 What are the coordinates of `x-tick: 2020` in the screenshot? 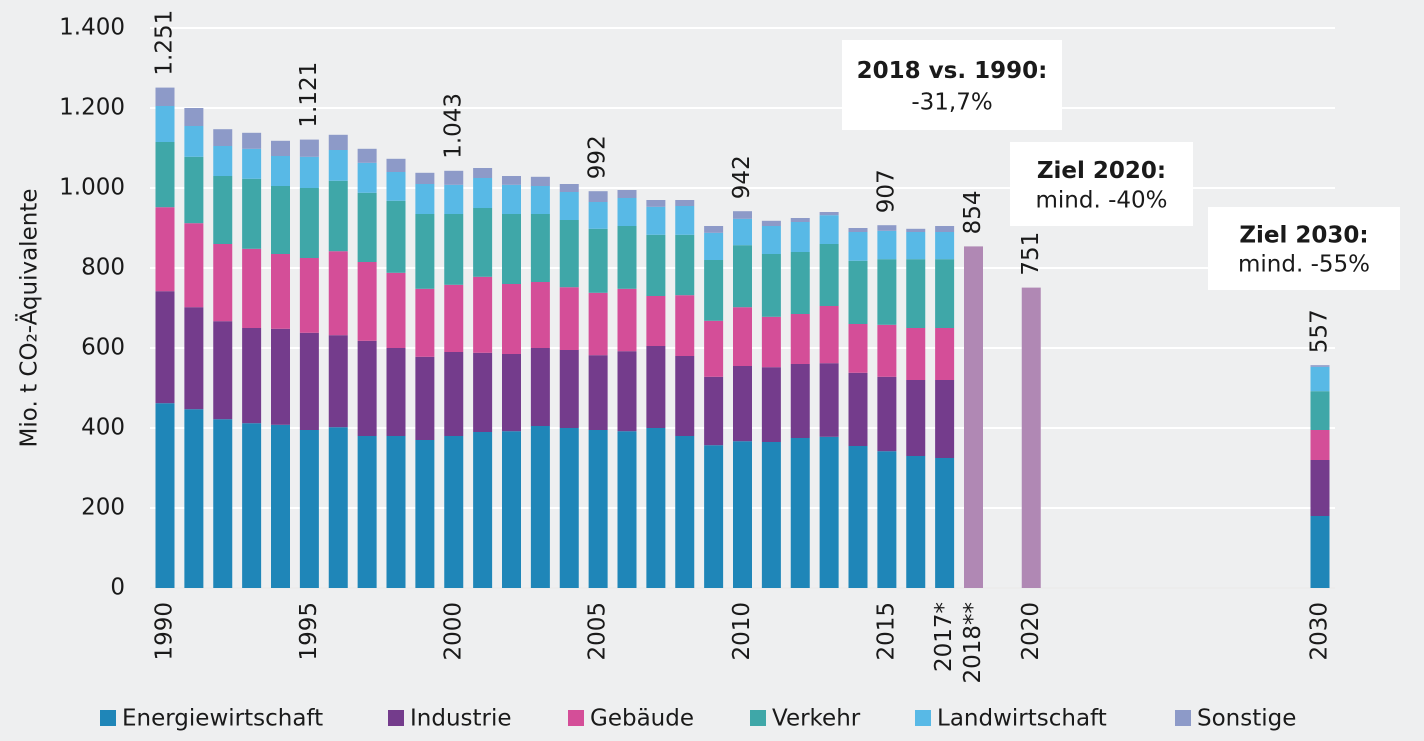 It's located at (1031, 631).